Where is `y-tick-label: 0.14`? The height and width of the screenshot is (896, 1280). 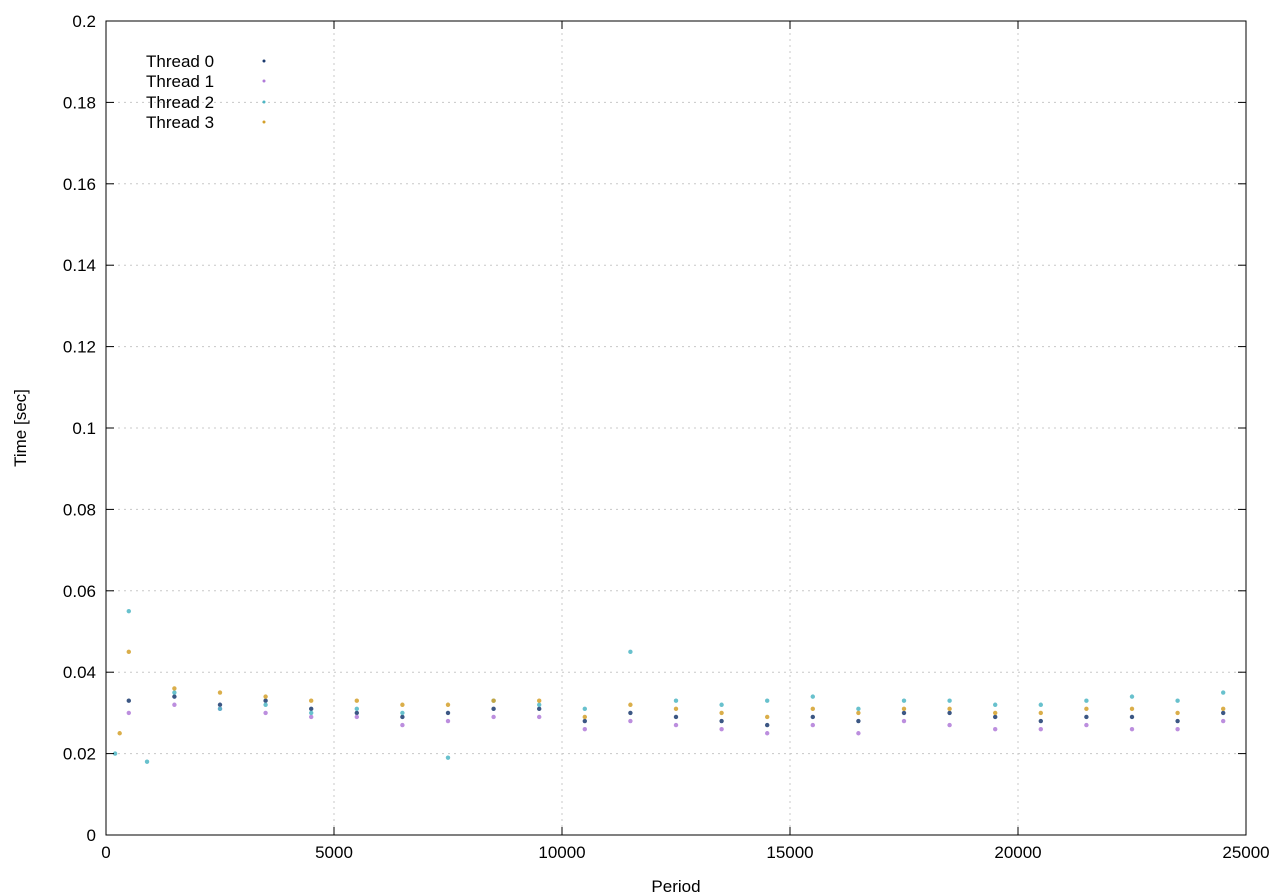
y-tick-label: 0.14 is located at coordinates (79, 265).